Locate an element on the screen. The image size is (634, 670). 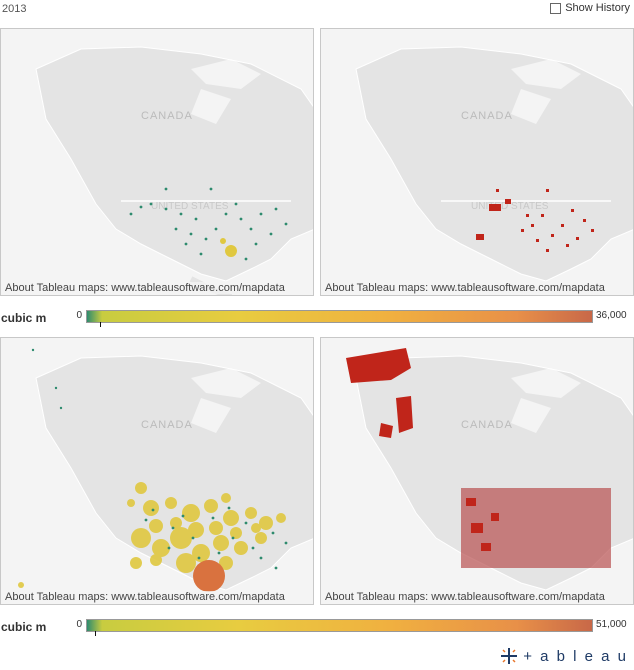
filled-counties-highlight is located at coordinates (482, 524).